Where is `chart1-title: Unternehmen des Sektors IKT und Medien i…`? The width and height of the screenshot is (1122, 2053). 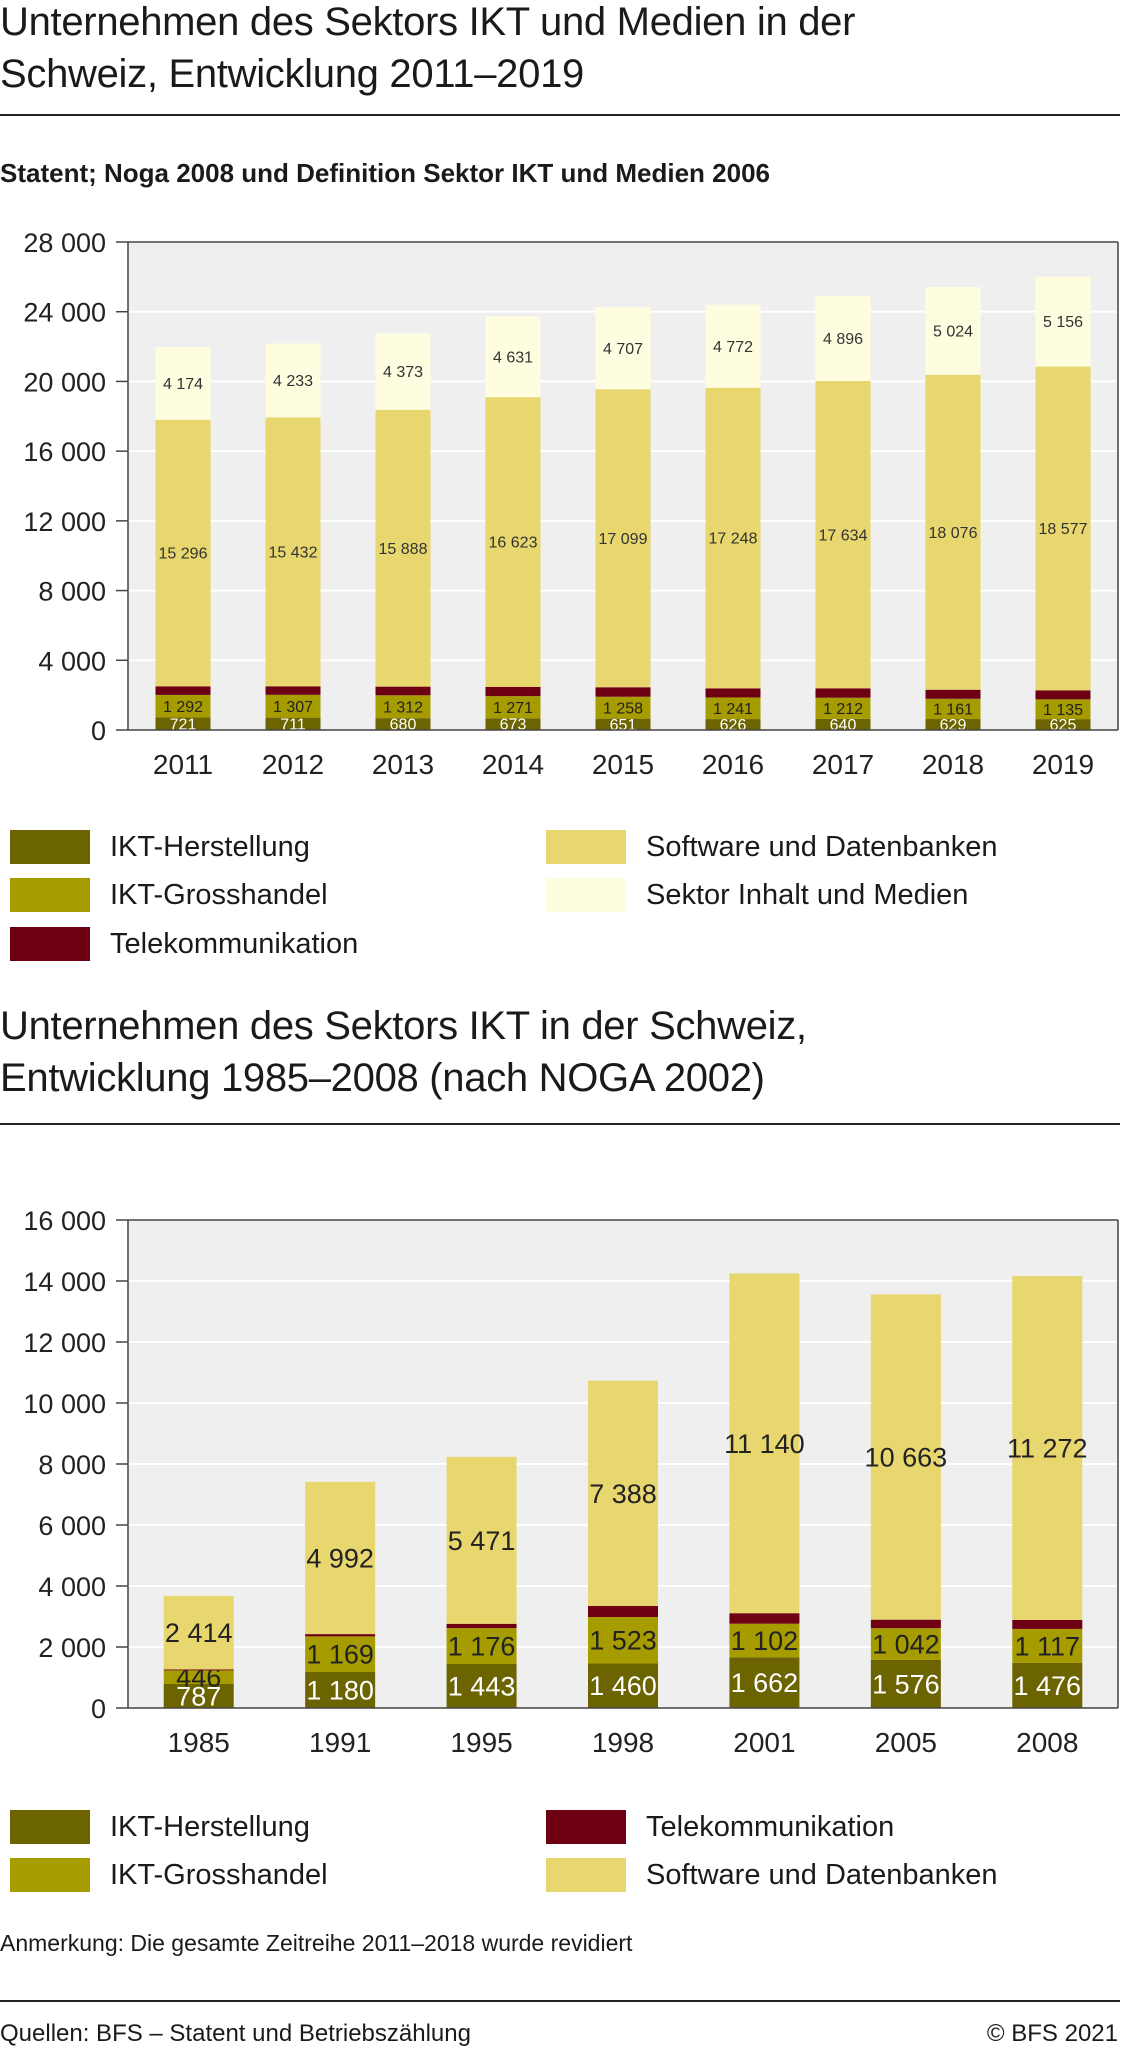
chart1-title: Unternehmen des Sektors IKT und Medien i… is located at coordinates (561, 50).